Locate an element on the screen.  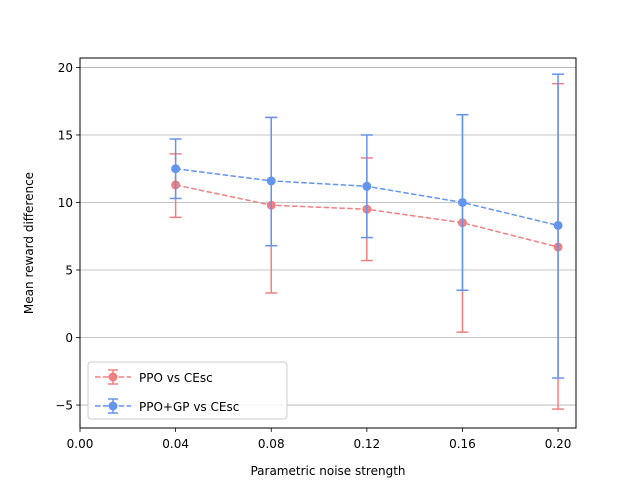
y-tick-label: −5 is located at coordinates (64, 406).